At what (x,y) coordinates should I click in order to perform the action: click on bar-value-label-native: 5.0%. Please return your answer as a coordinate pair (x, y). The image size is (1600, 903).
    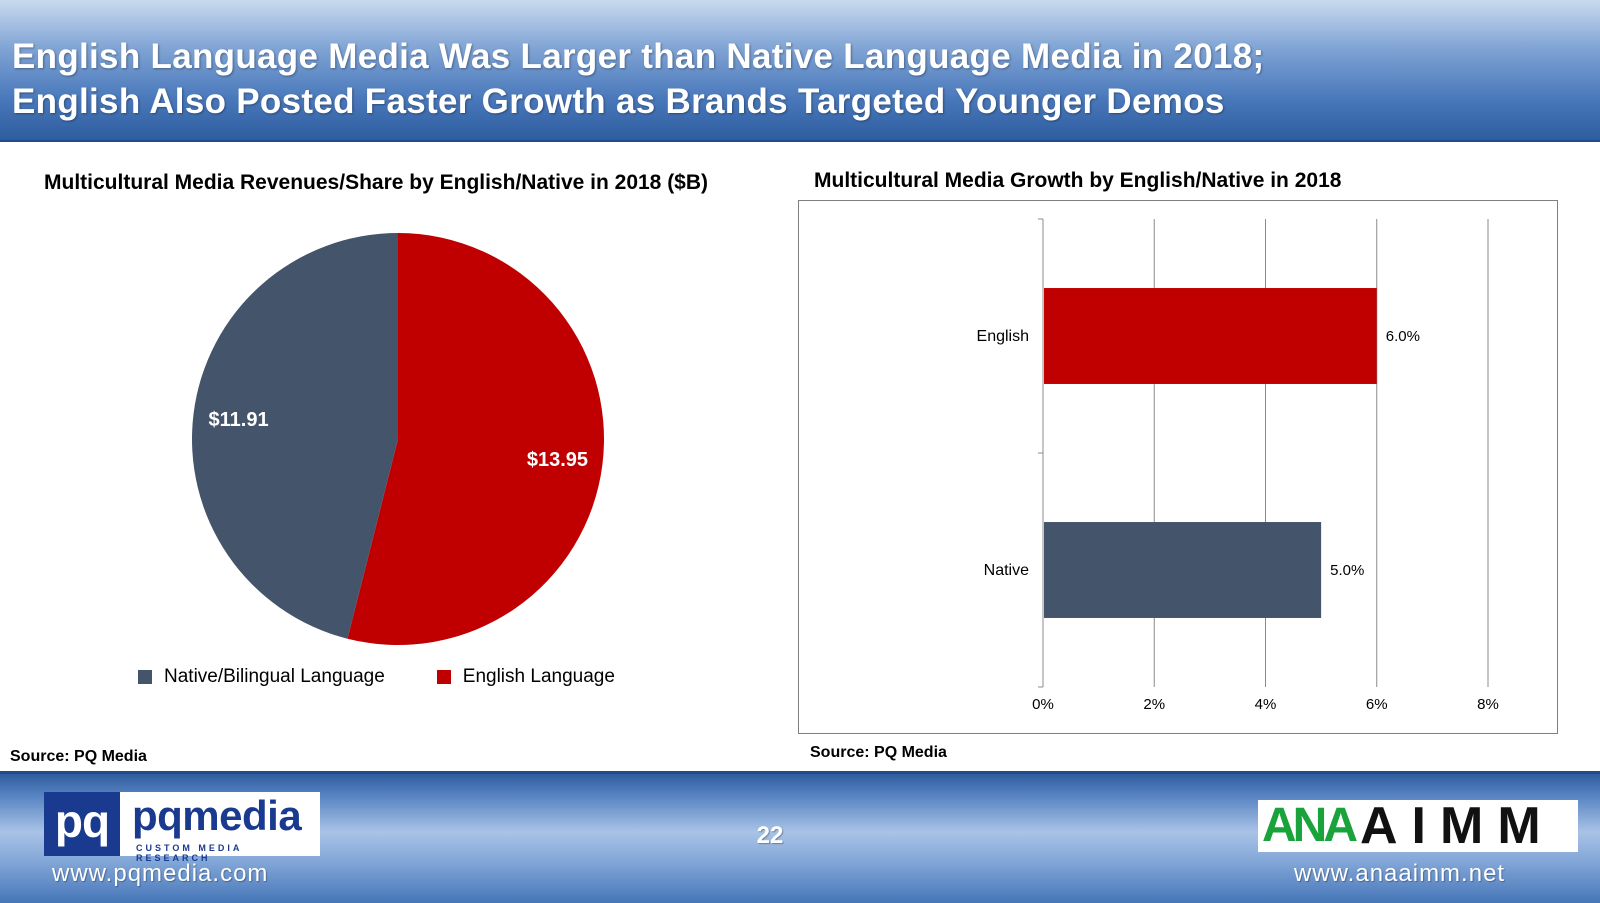
    Looking at the image, I should click on (1347, 570).